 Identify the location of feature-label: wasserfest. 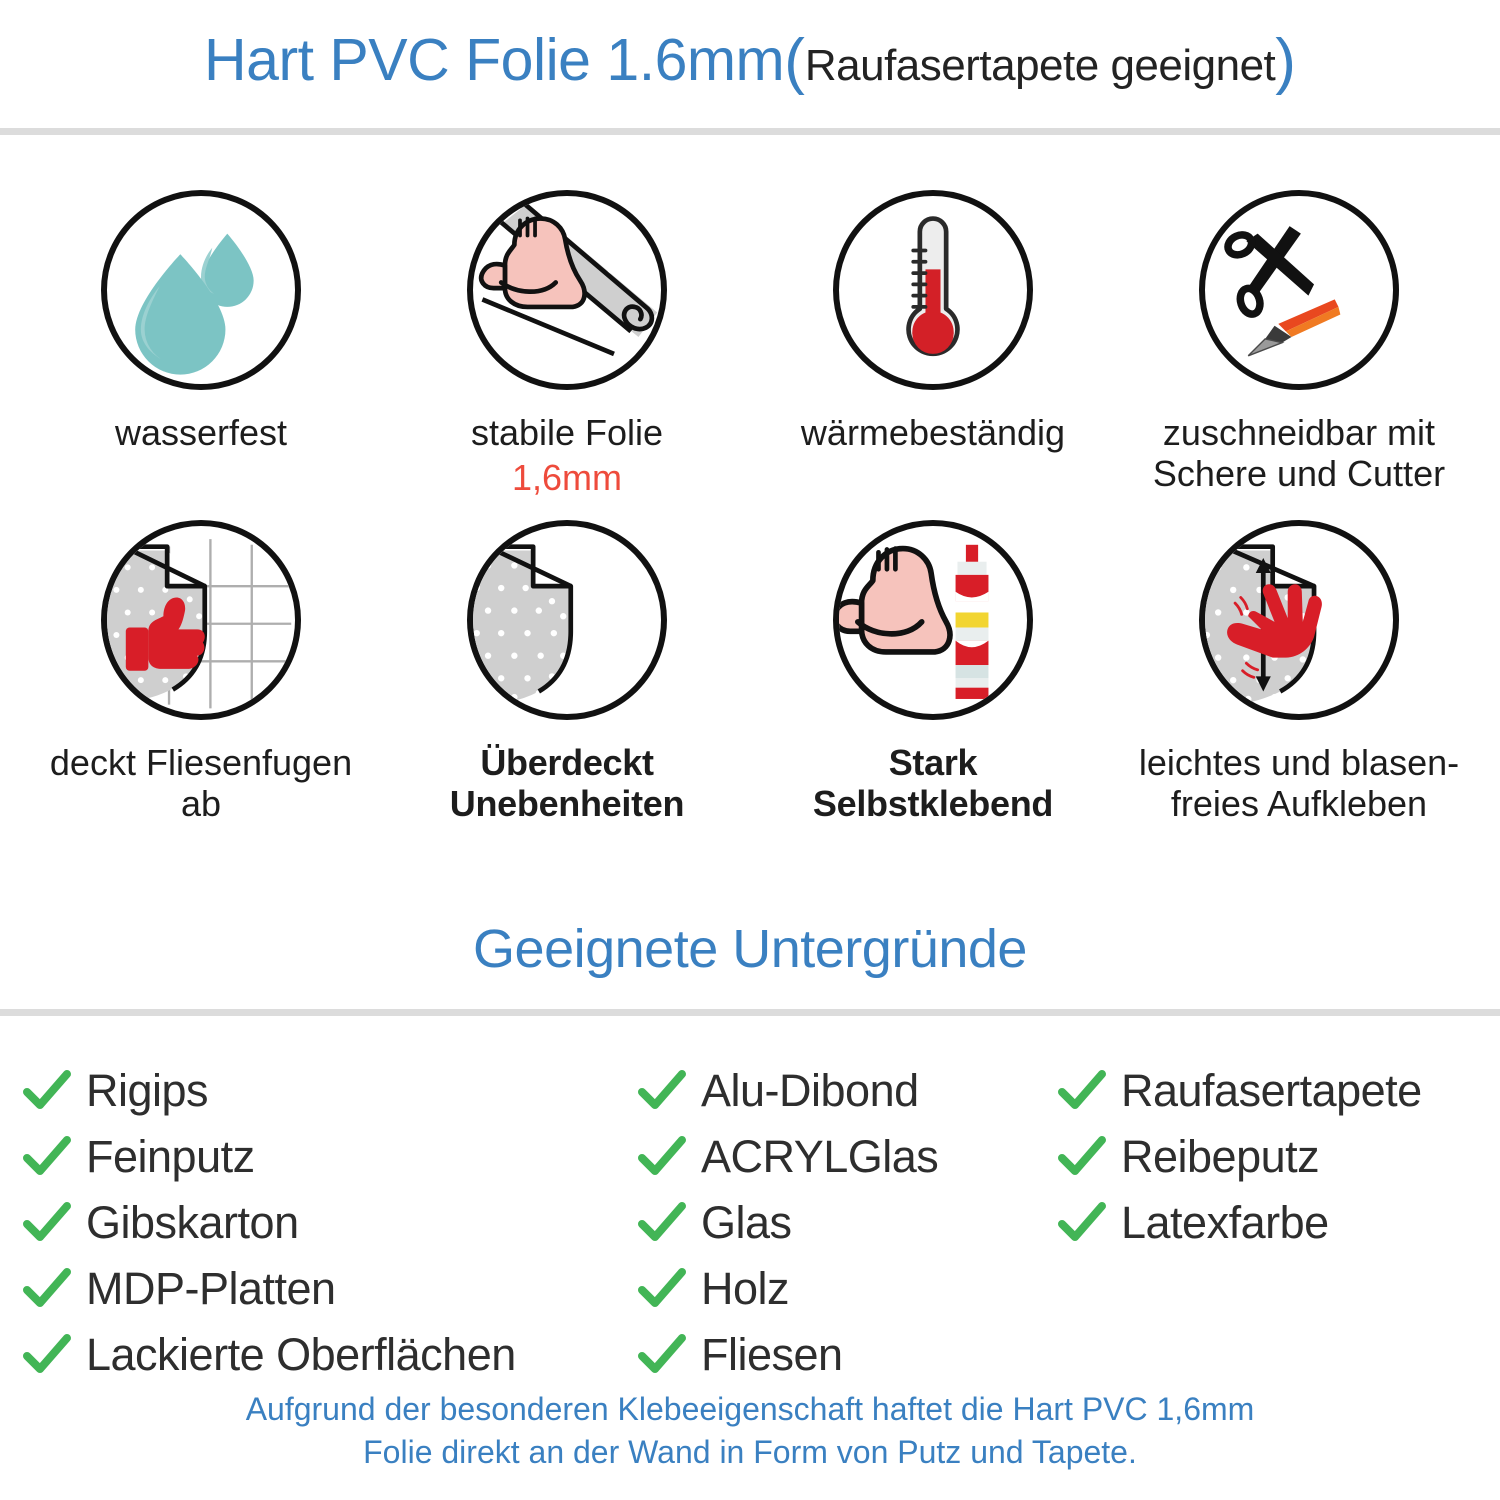
(201, 432).